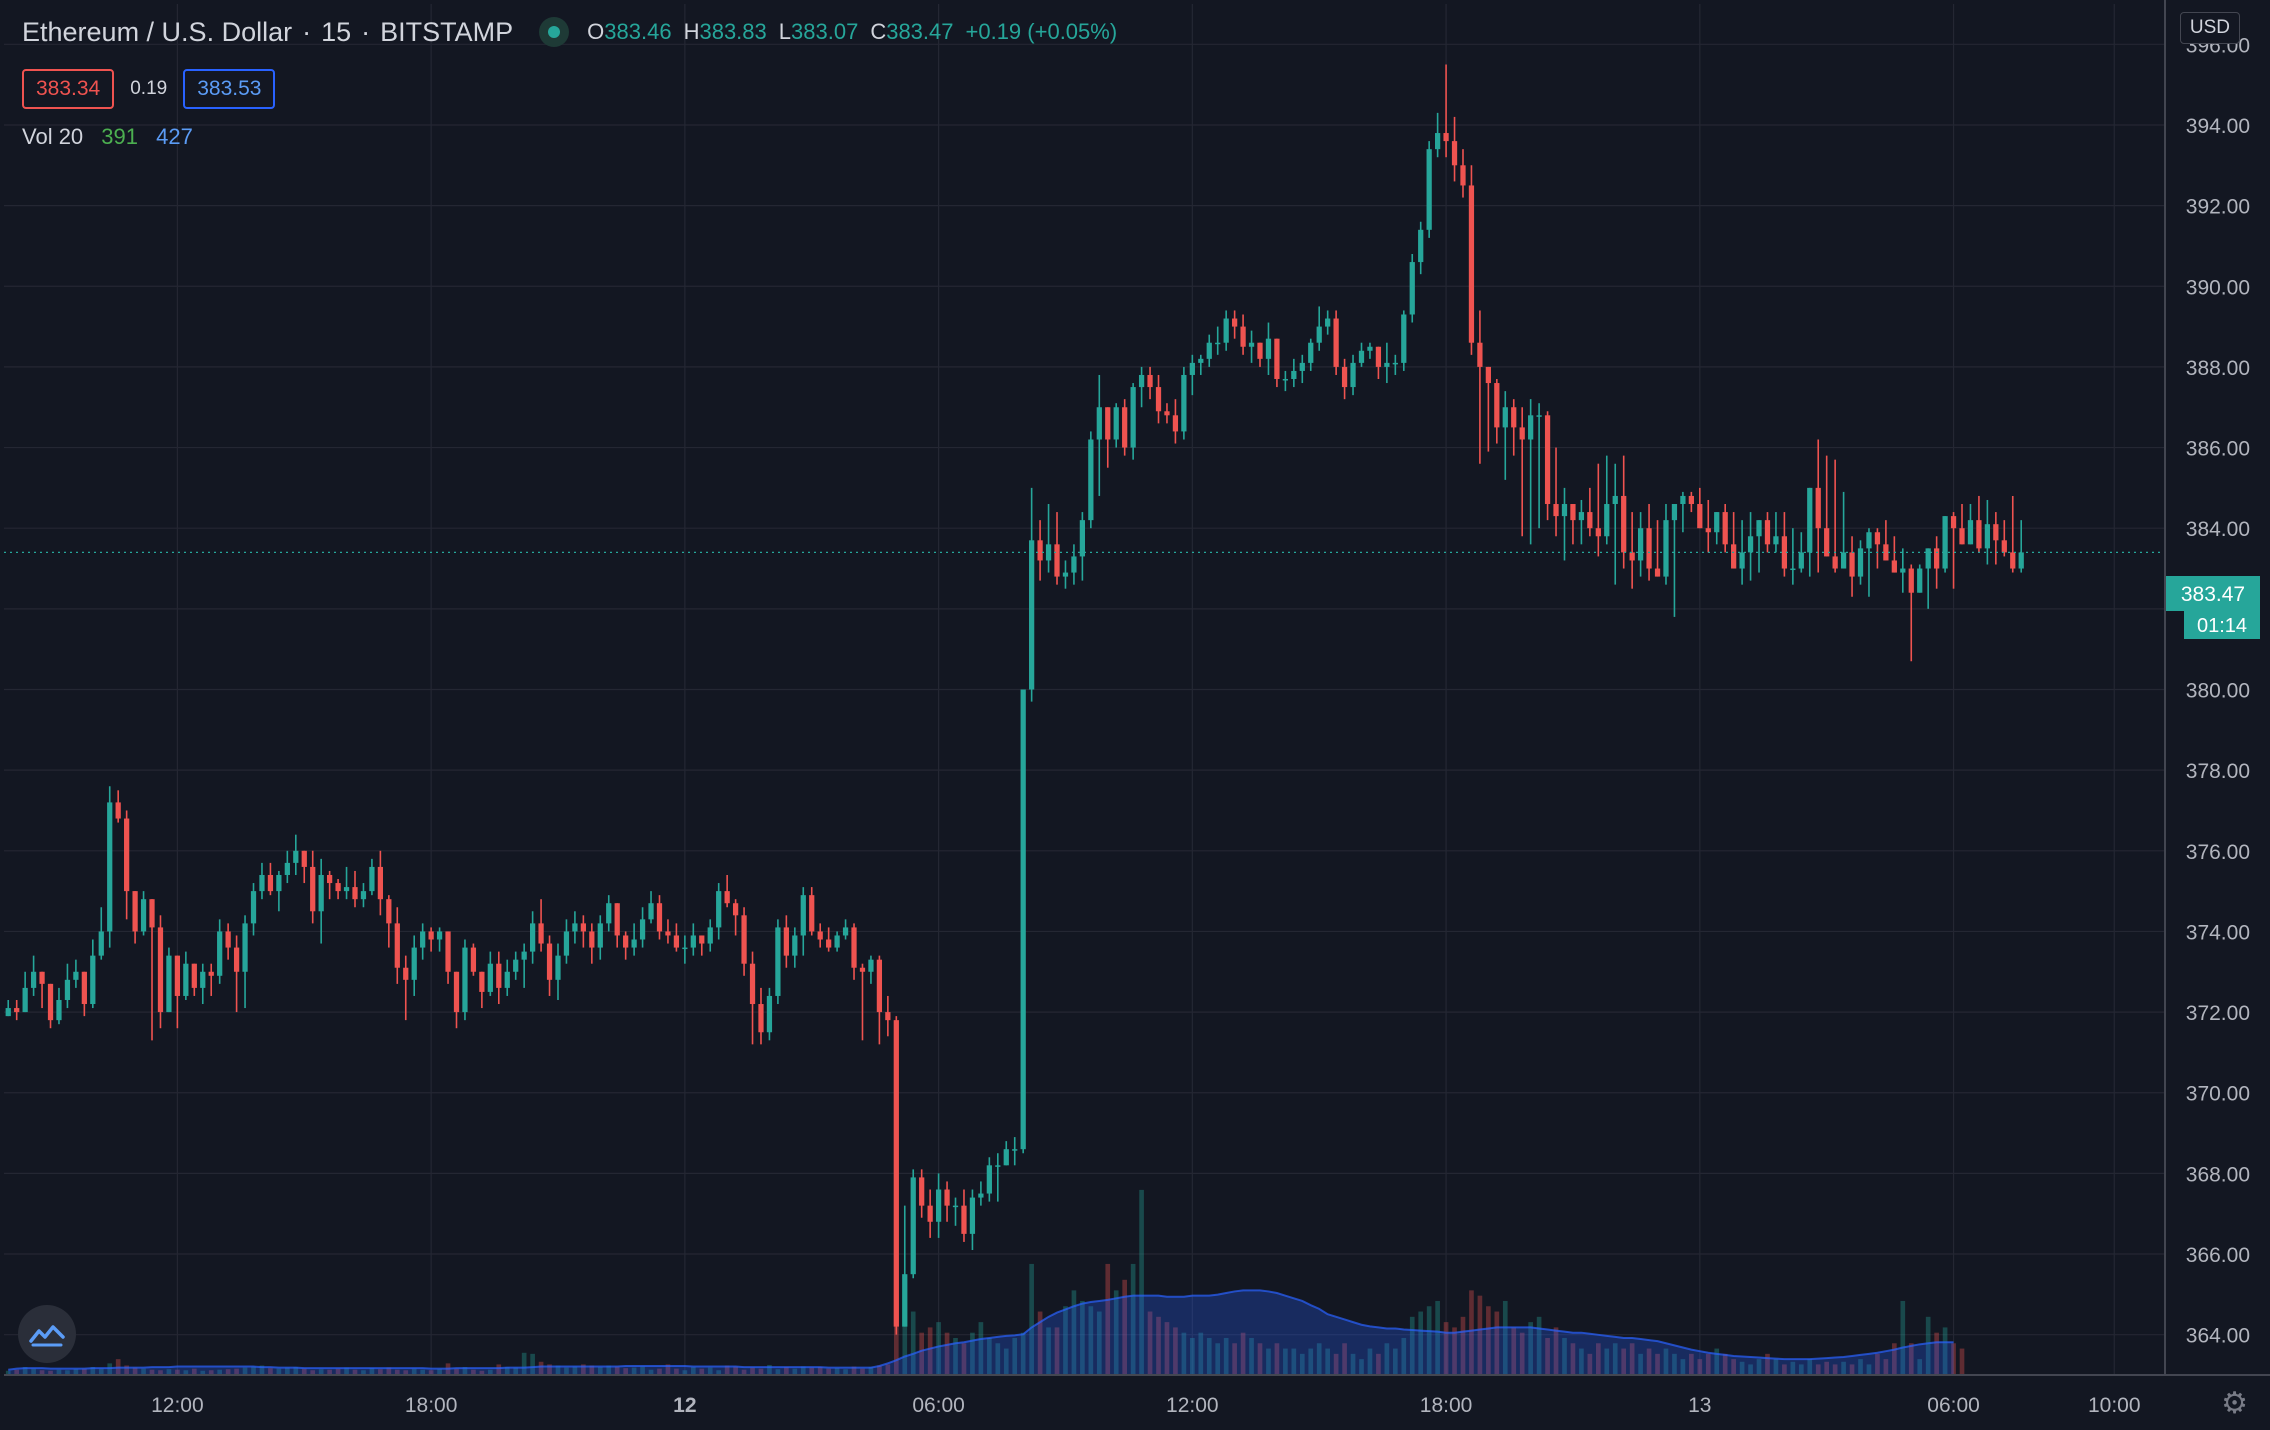 The width and height of the screenshot is (2270, 1430). I want to click on gear-icon: ⚙, so click(2234, 1403).